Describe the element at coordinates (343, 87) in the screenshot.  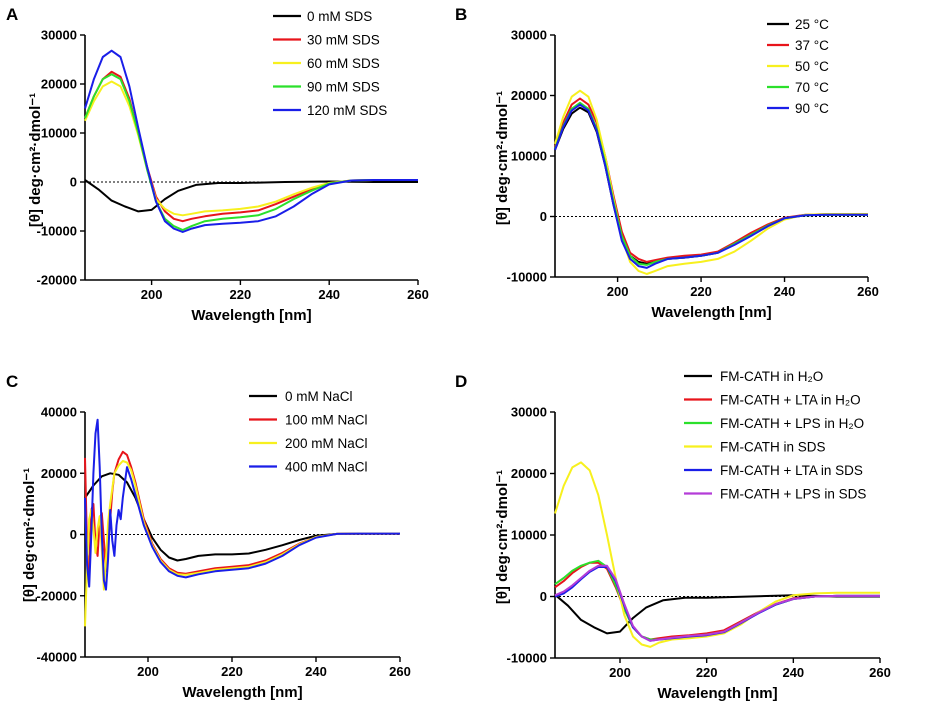
I see `legend-label: 90 mM SDS` at that location.